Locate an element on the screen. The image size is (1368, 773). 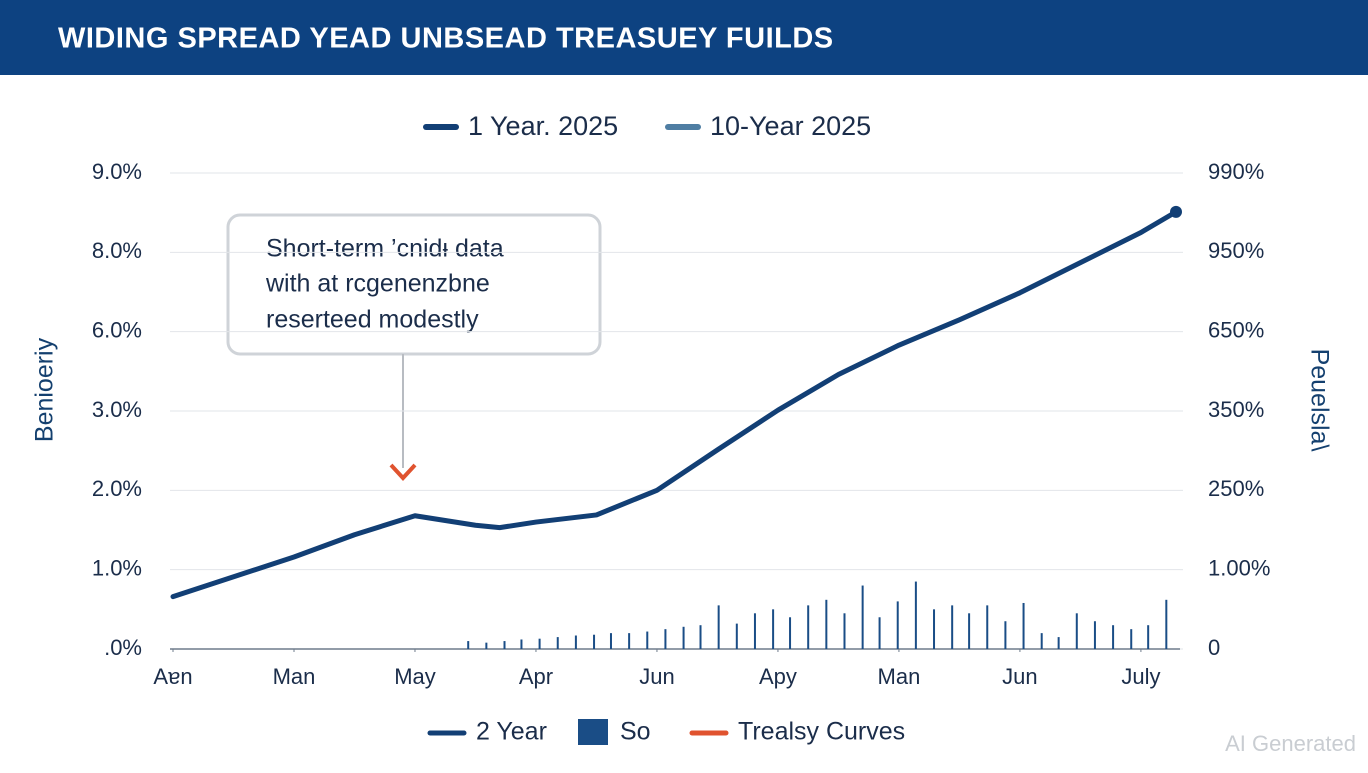
header-bar is located at coordinates (684, 37).